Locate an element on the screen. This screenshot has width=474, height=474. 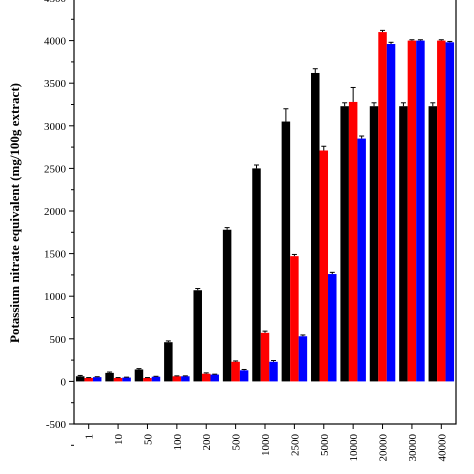
x-tick-label: 10 is located at coordinates (119, 440).